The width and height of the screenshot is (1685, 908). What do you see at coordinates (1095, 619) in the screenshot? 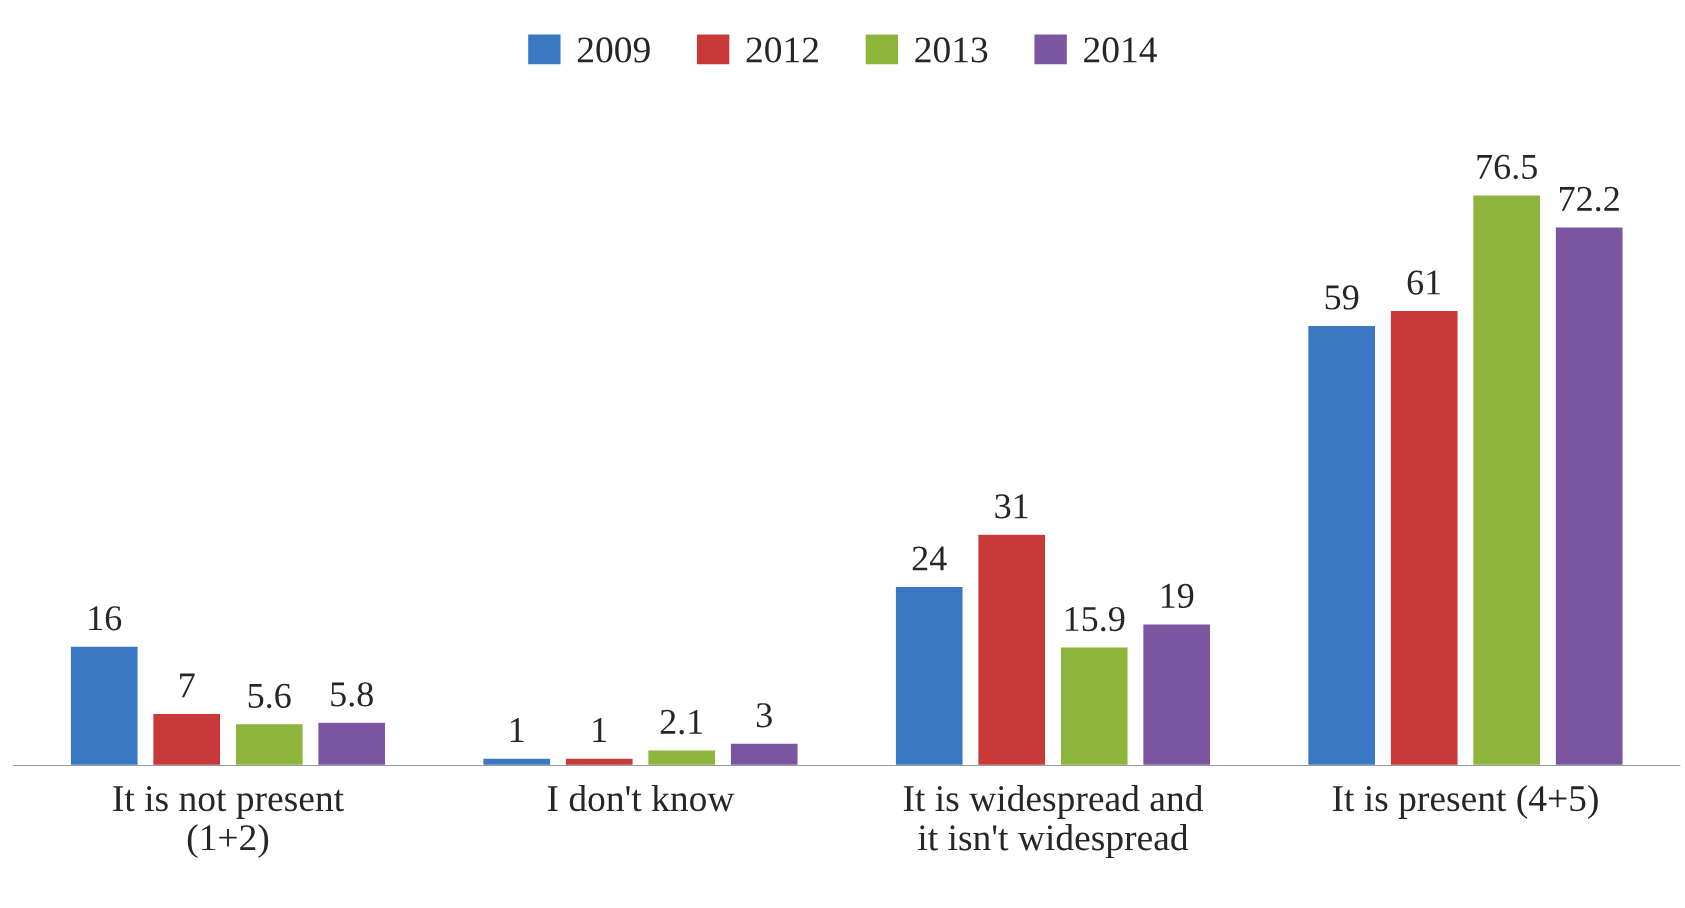
I see `data-label: 15.9` at bounding box center [1095, 619].